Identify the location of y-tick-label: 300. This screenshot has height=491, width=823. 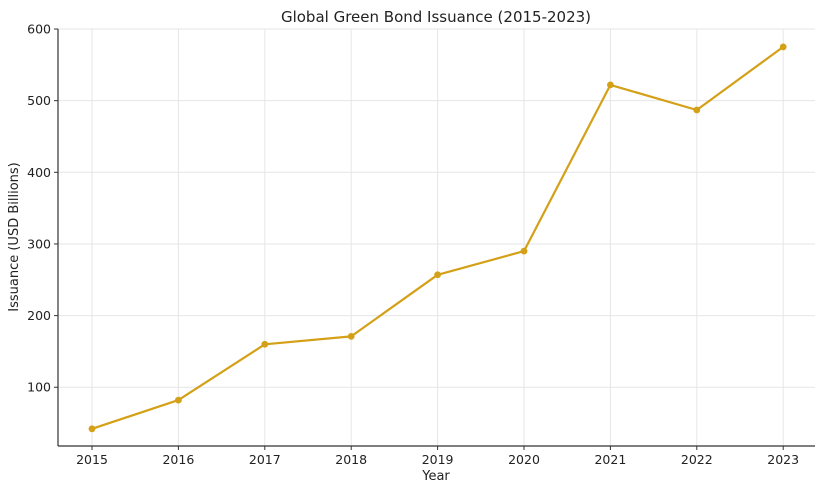
(39, 243).